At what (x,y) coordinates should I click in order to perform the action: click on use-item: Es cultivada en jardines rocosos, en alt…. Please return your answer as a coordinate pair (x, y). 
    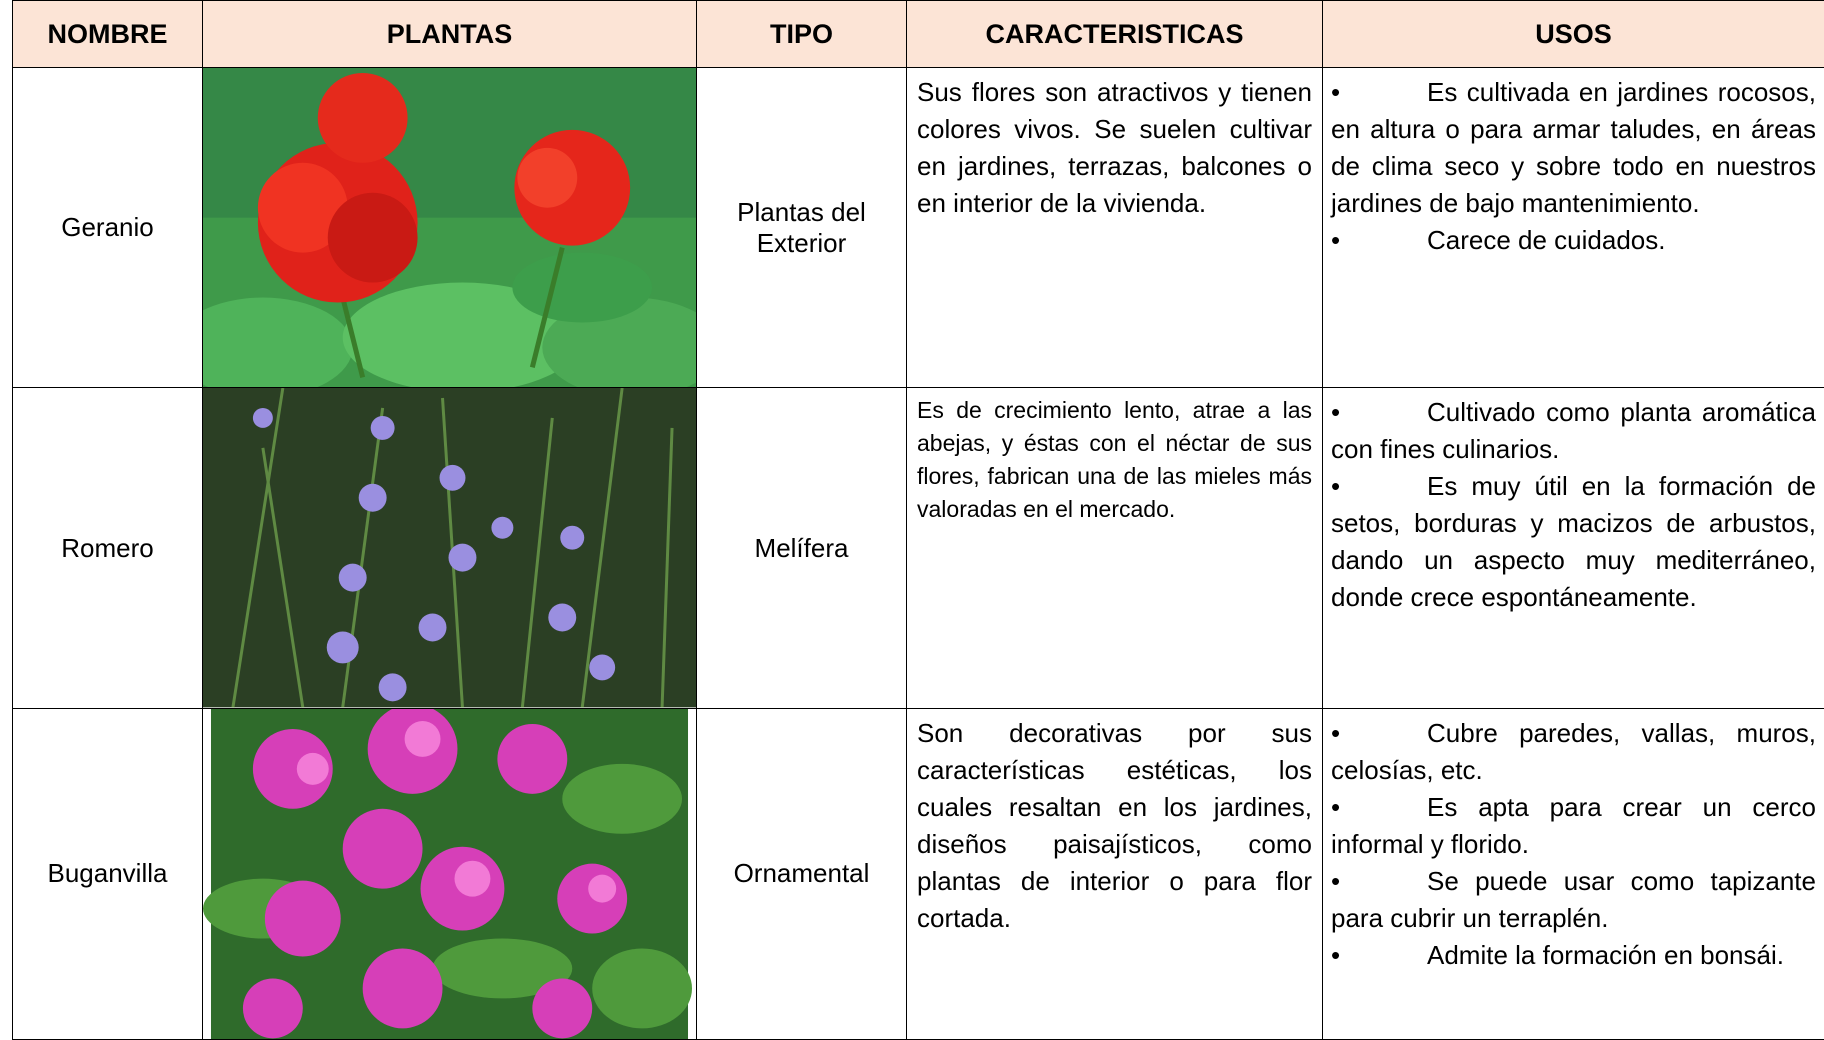
    Looking at the image, I should click on (1573, 148).